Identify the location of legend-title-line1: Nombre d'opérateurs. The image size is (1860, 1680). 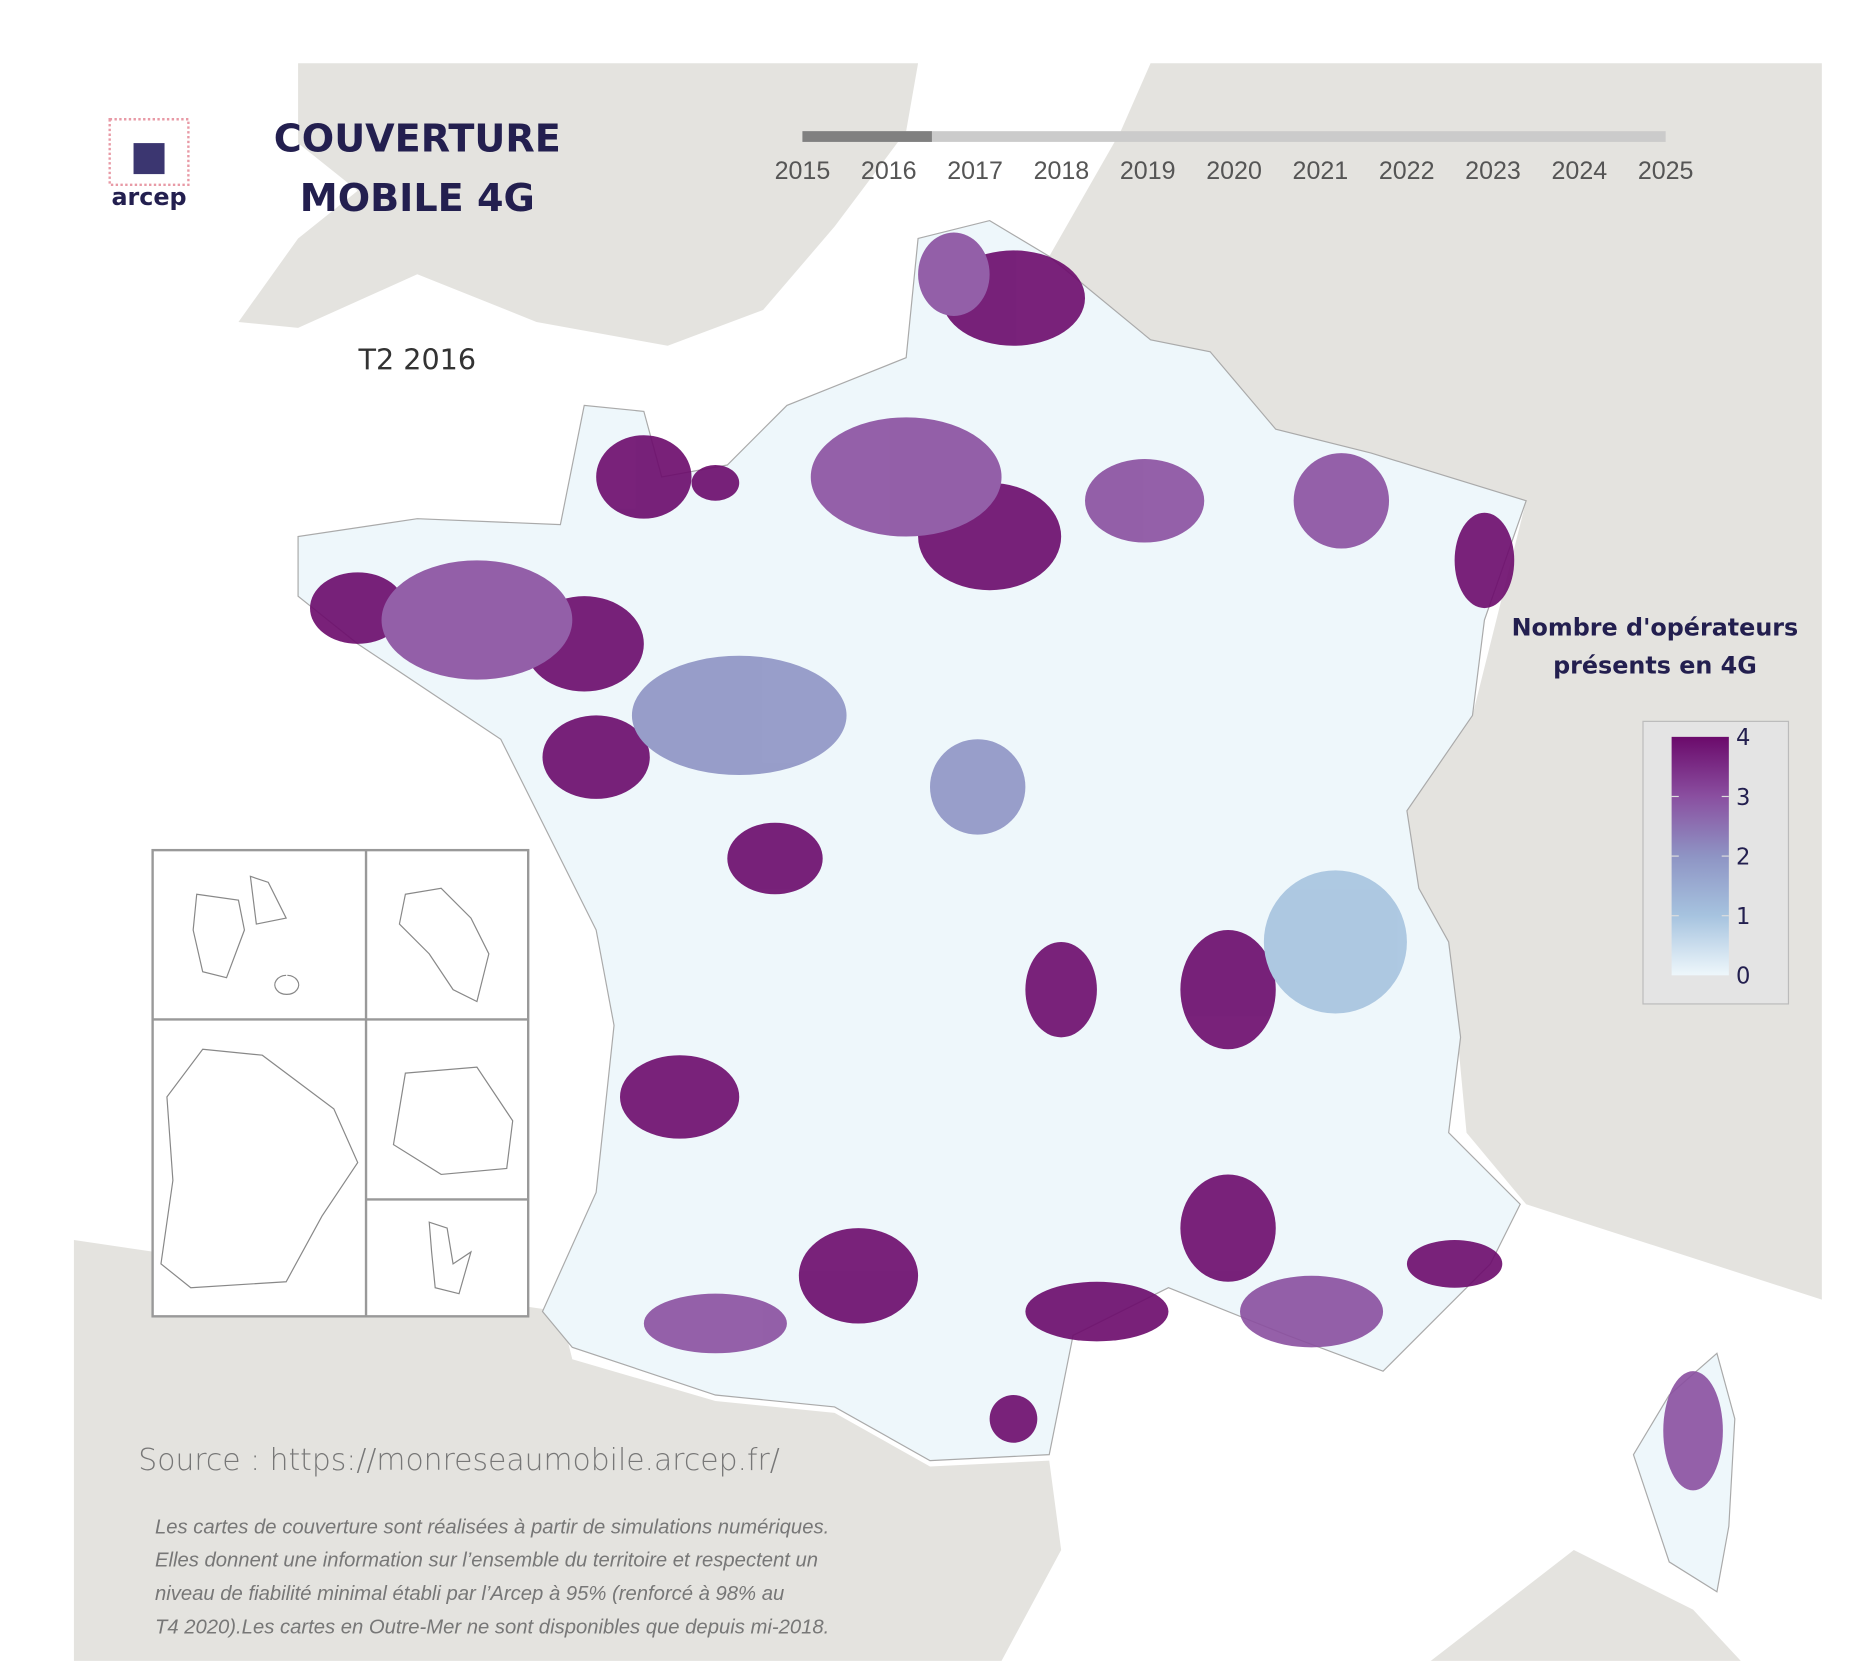
(1655, 628).